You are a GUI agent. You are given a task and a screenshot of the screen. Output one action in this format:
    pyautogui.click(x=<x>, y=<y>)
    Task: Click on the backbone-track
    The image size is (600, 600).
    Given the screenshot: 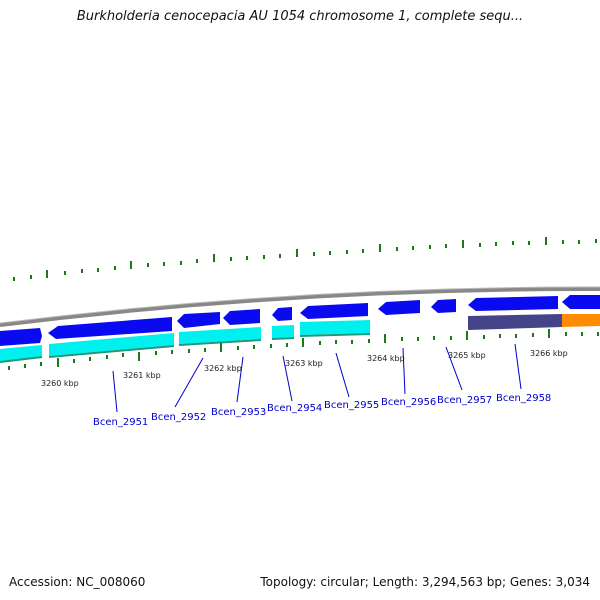 What is the action you would take?
    pyautogui.click(x=300, y=306)
    